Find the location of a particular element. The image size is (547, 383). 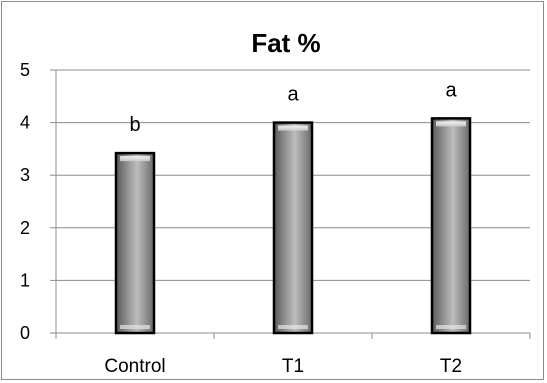

bar-t2 is located at coordinates (451, 226).